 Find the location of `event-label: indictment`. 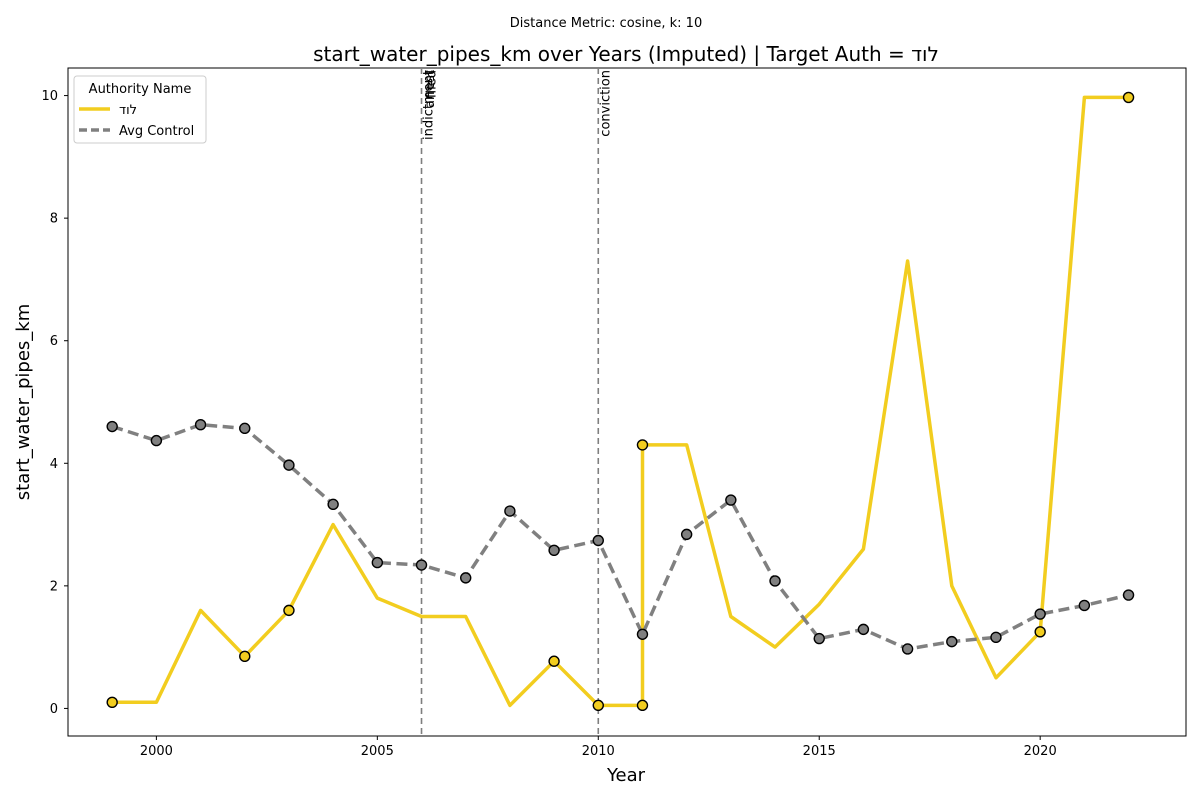

event-label: indictment is located at coordinates (429, 105).